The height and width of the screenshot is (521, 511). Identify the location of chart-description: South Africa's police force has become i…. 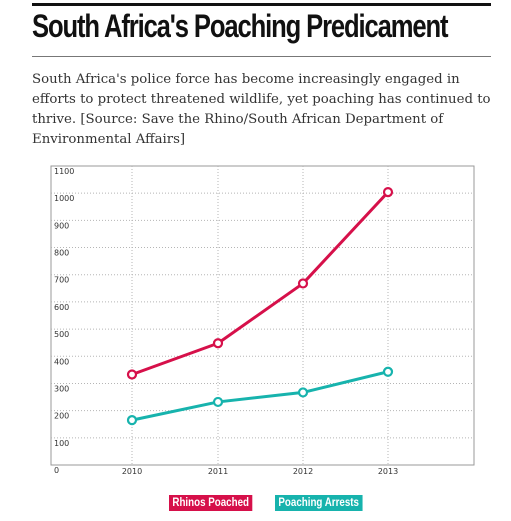
(261, 109).